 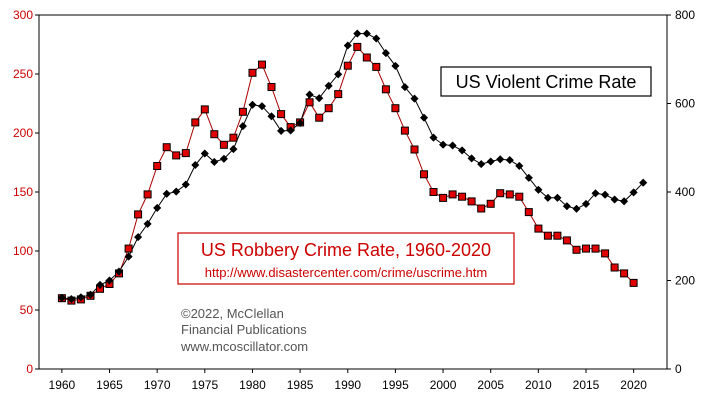 What do you see at coordinates (538, 385) in the screenshot?
I see `x-tick-label: 2010` at bounding box center [538, 385].